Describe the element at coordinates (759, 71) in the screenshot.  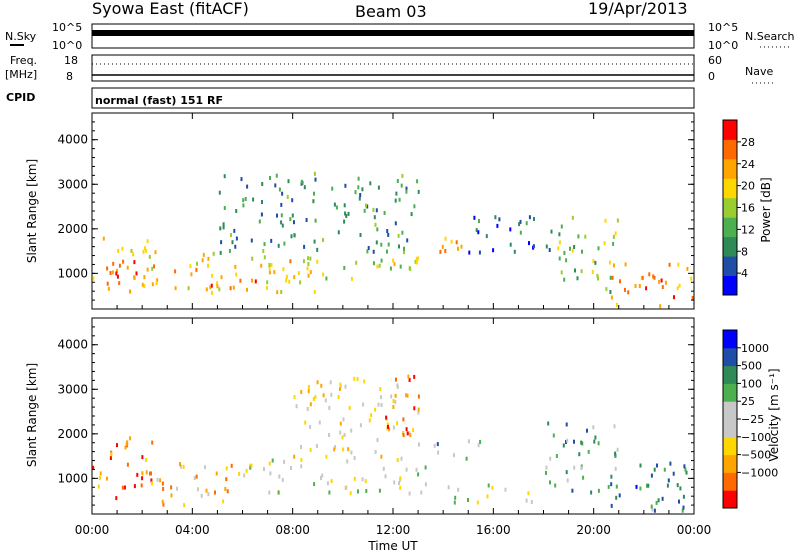
I see `nave-label: Nave` at that location.